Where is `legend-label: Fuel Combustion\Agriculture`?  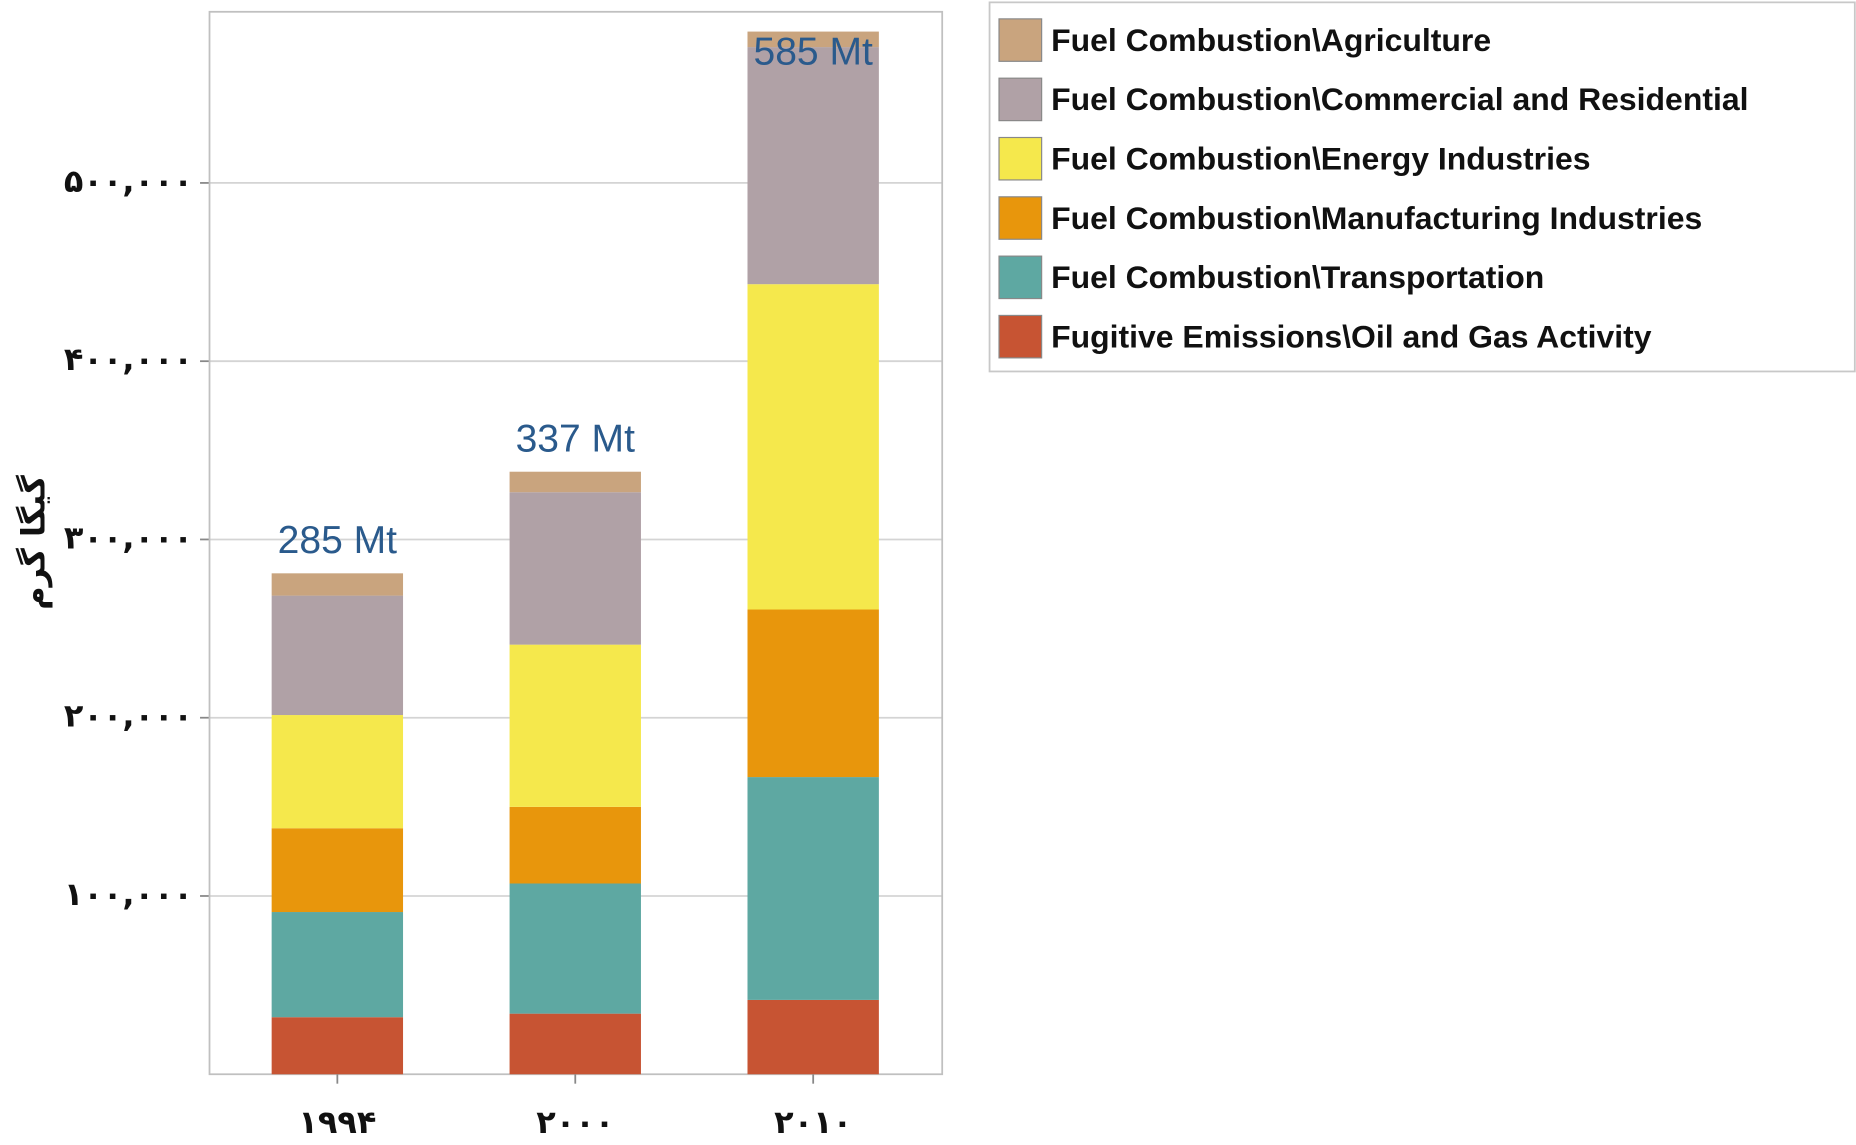 legend-label: Fuel Combustion\Agriculture is located at coordinates (1271, 40).